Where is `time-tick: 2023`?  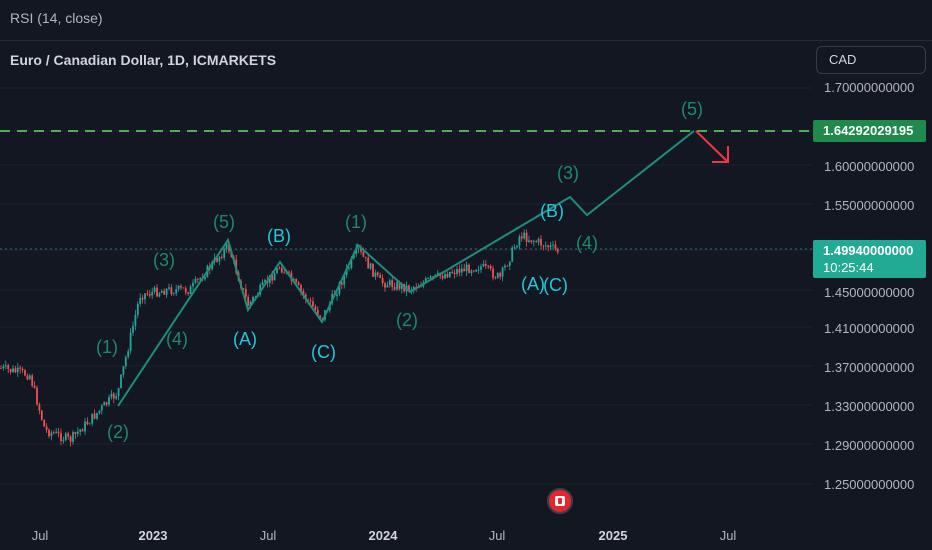
time-tick: 2023 is located at coordinates (153, 535).